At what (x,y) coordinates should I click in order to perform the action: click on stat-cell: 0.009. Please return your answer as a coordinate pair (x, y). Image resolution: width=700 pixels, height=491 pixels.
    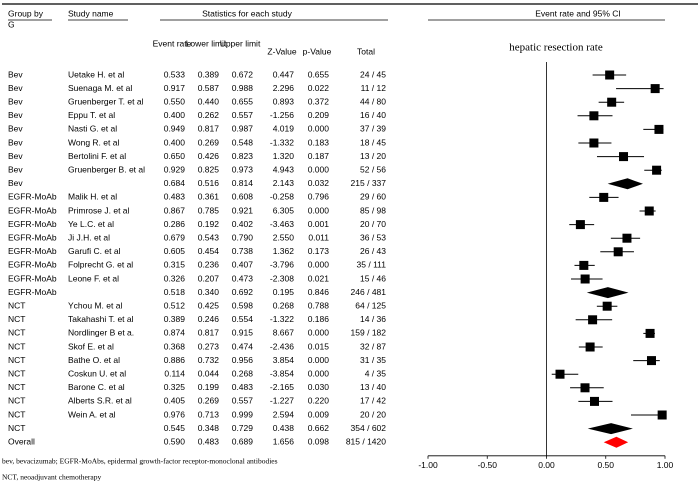
    Looking at the image, I should click on (319, 414).